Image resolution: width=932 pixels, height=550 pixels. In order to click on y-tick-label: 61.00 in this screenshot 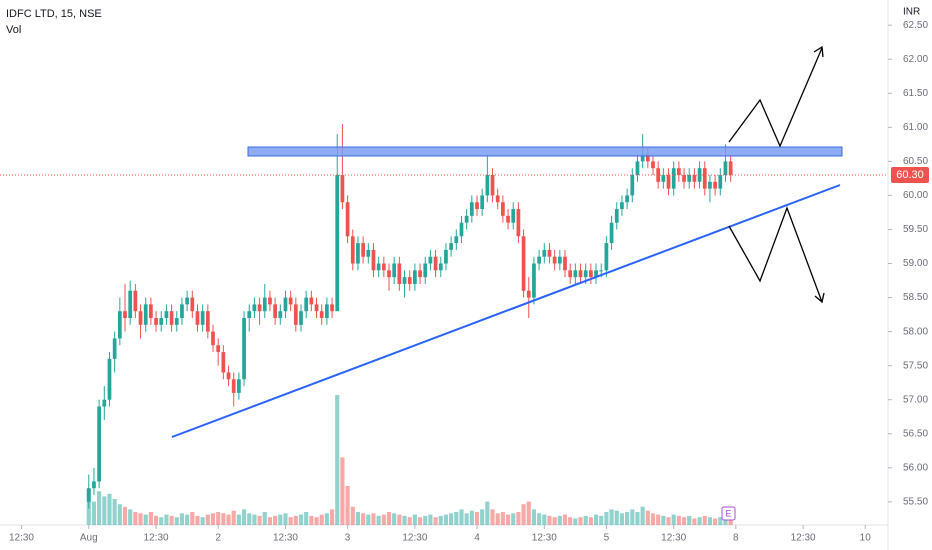, I will do `click(915, 127)`.